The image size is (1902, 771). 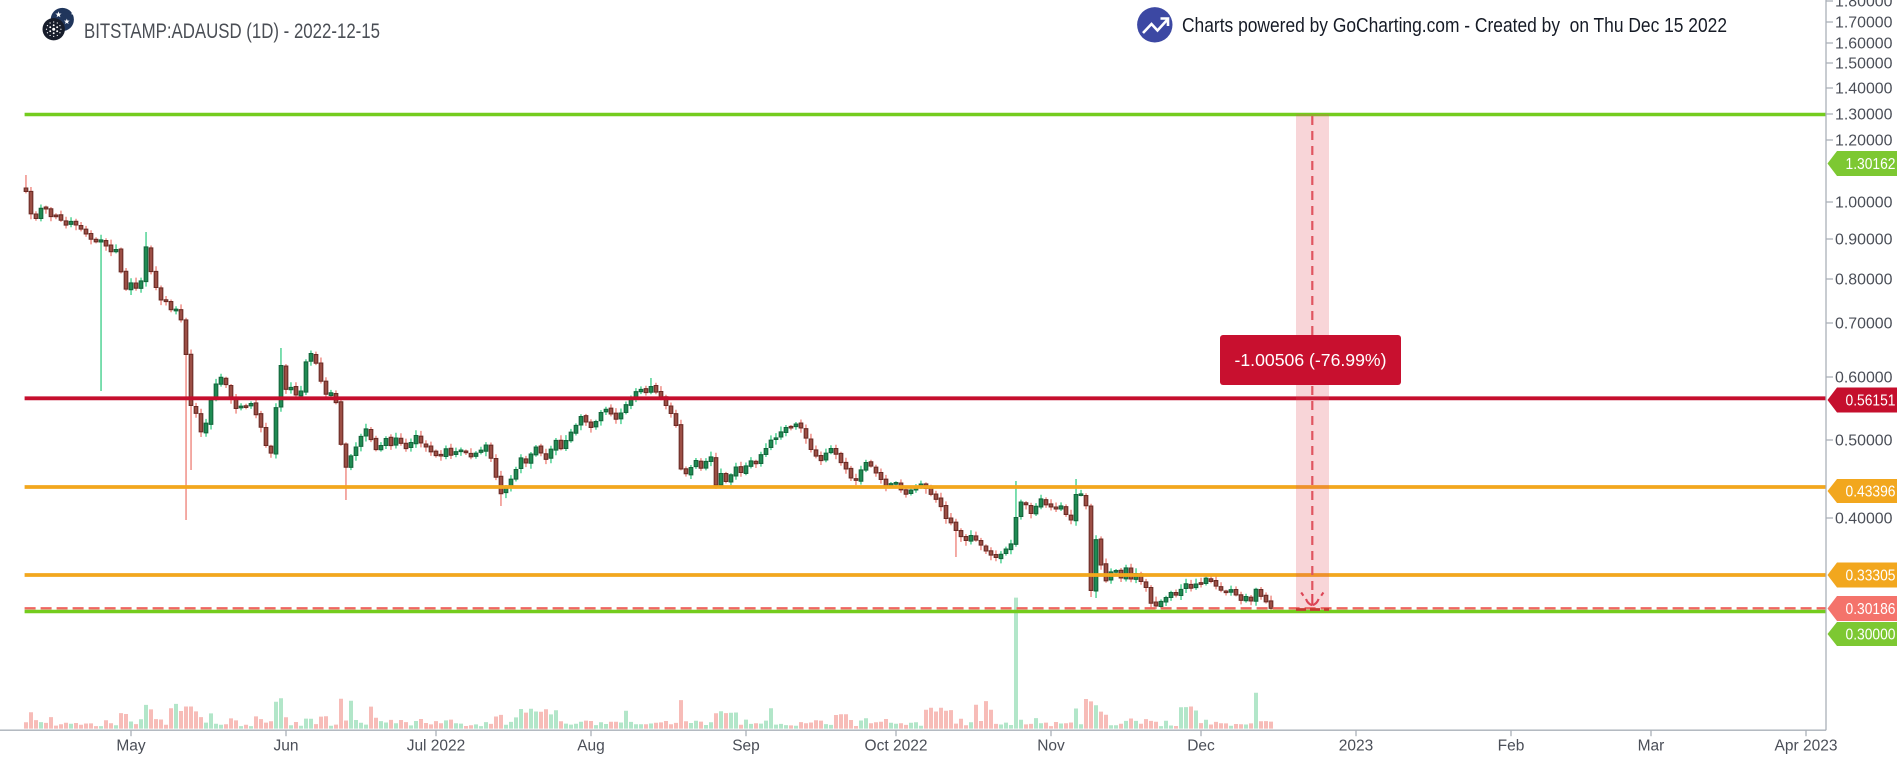 What do you see at coordinates (436, 746) in the screenshot?
I see `svg-text: Jul 2022` at bounding box center [436, 746].